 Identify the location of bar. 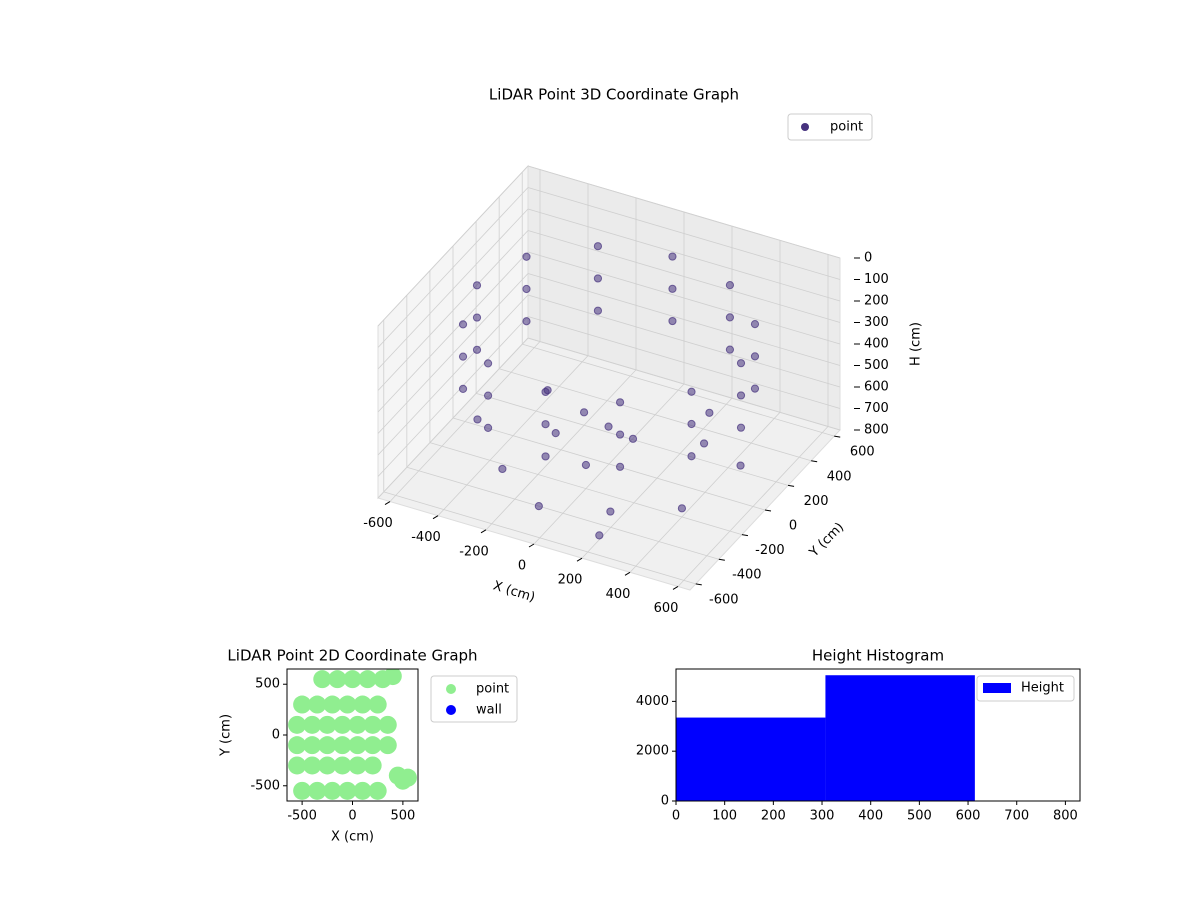
(900, 738).